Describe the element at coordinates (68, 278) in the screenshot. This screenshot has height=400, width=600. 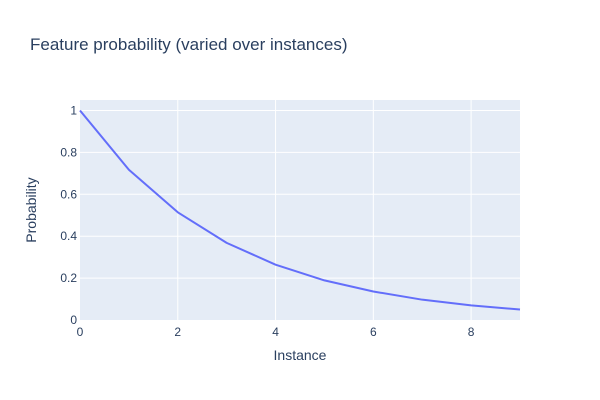
I see `y-tick-label: 0.2` at that location.